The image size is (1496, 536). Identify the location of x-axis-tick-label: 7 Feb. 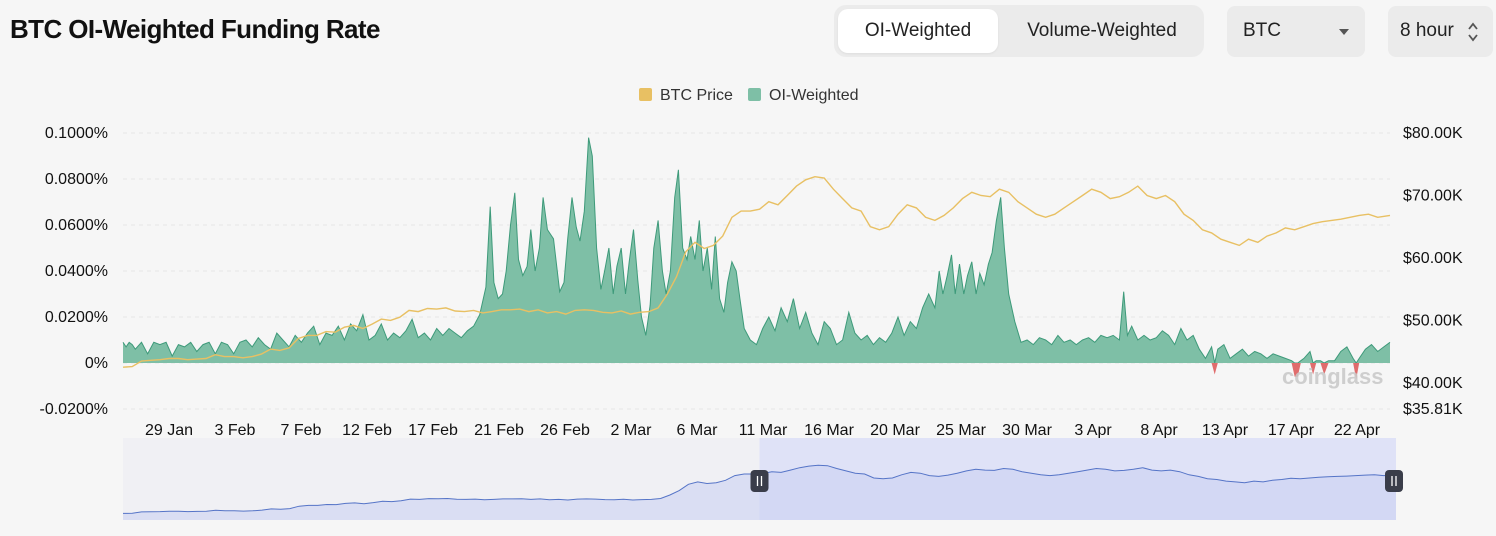
(301, 430).